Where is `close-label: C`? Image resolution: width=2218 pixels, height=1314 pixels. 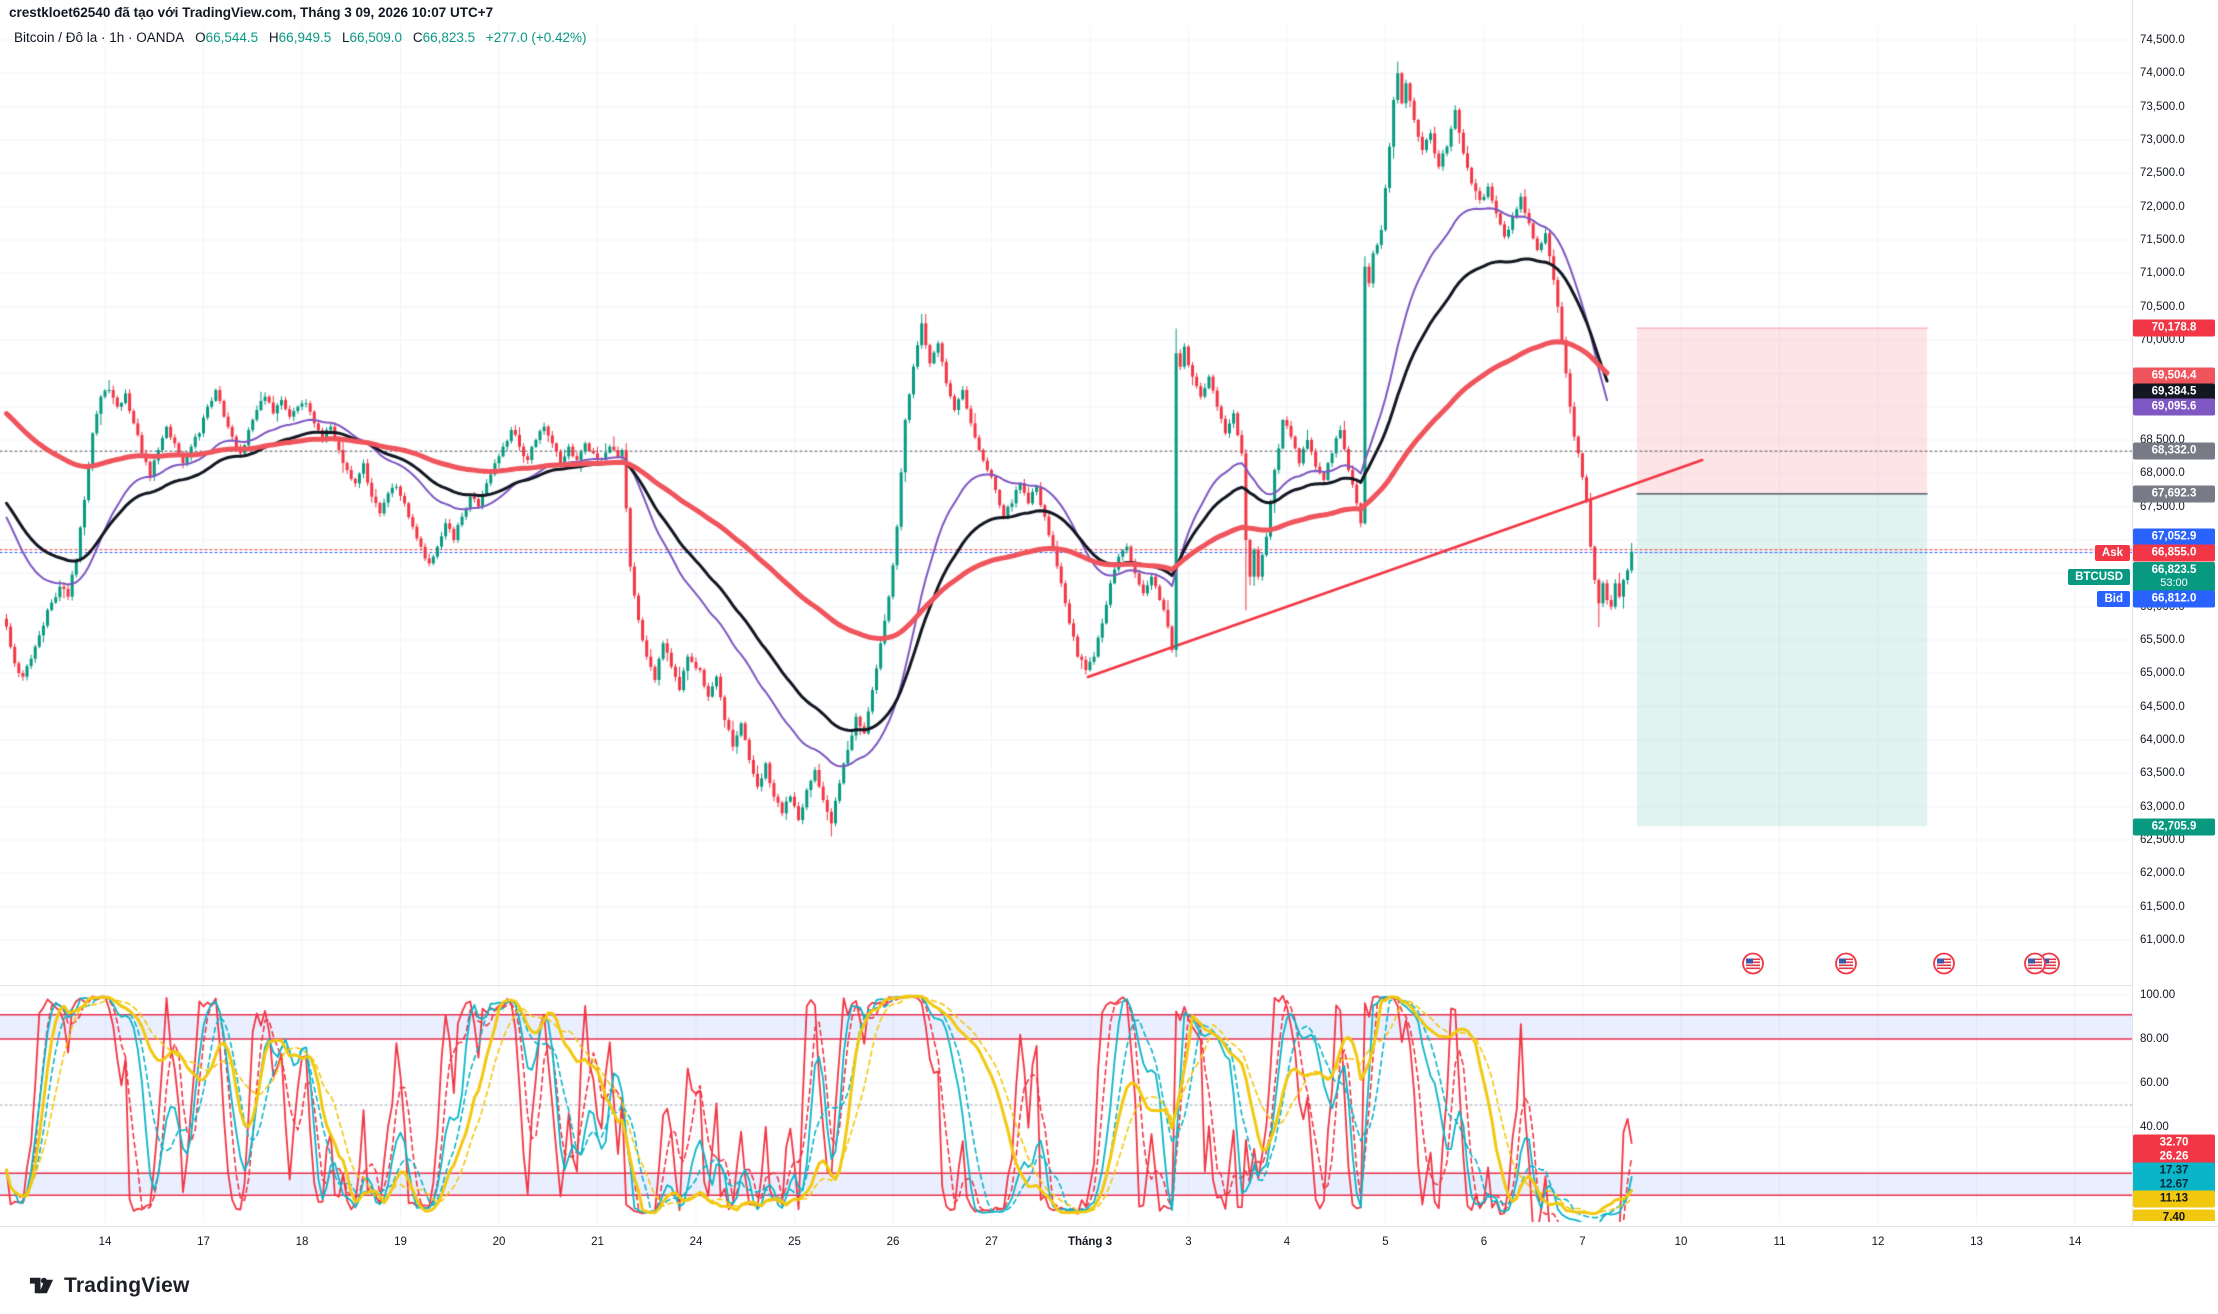
close-label: C is located at coordinates (417, 37).